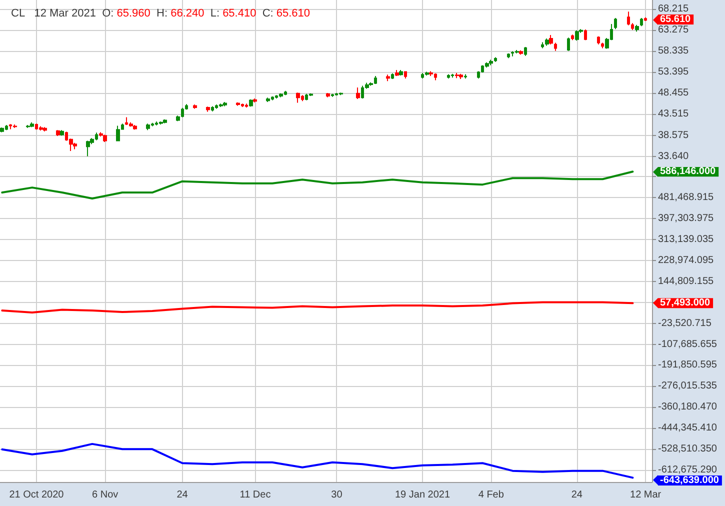  What do you see at coordinates (674, 9) in the screenshot?
I see `y-tick-label: 68.215` at bounding box center [674, 9].